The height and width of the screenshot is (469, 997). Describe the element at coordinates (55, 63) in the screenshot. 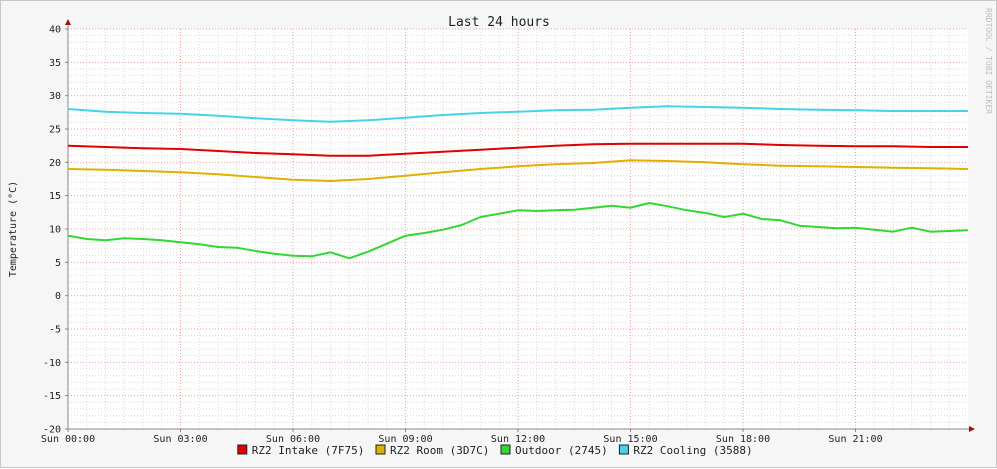

I see `y-tick-label: 35` at that location.